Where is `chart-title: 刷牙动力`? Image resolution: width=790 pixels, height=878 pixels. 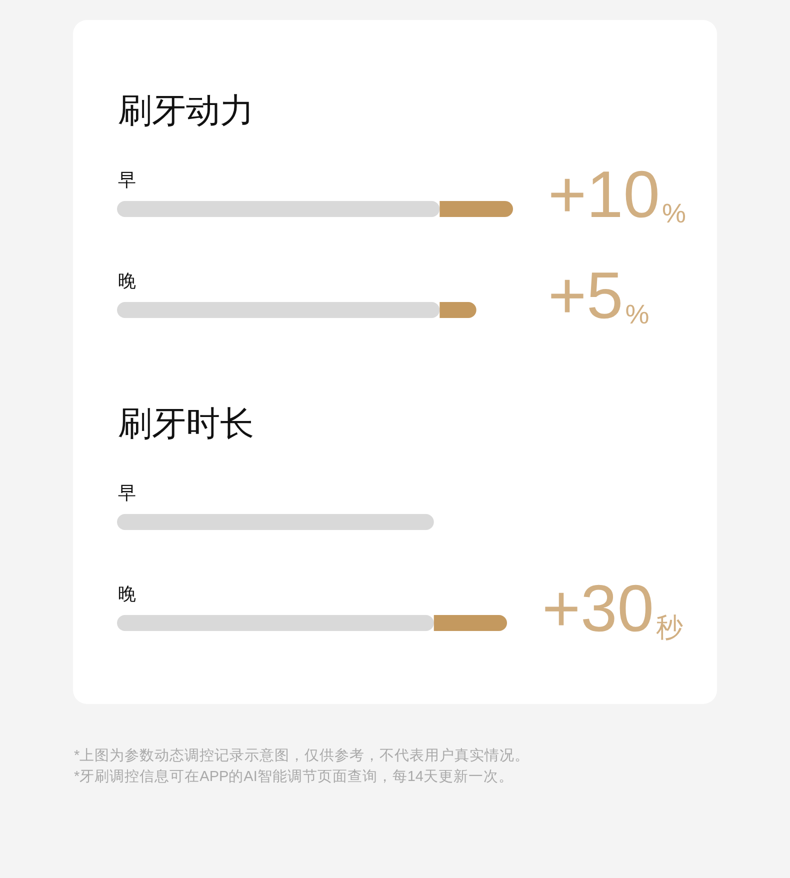
chart-title: 刷牙动力 is located at coordinates (186, 111).